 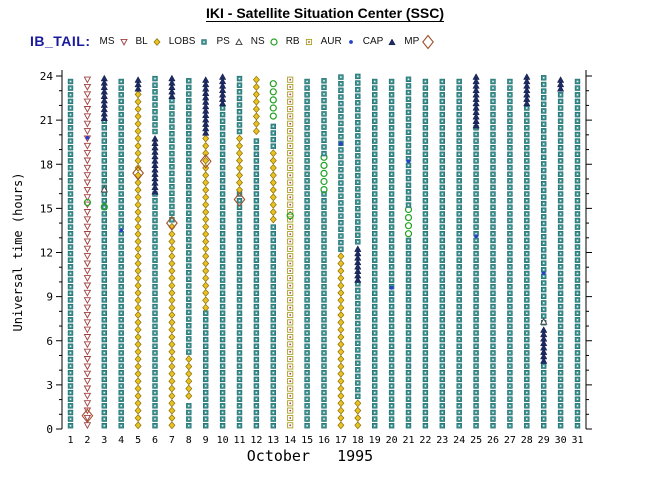 I want to click on svg-text: 28, so click(x=527, y=440).